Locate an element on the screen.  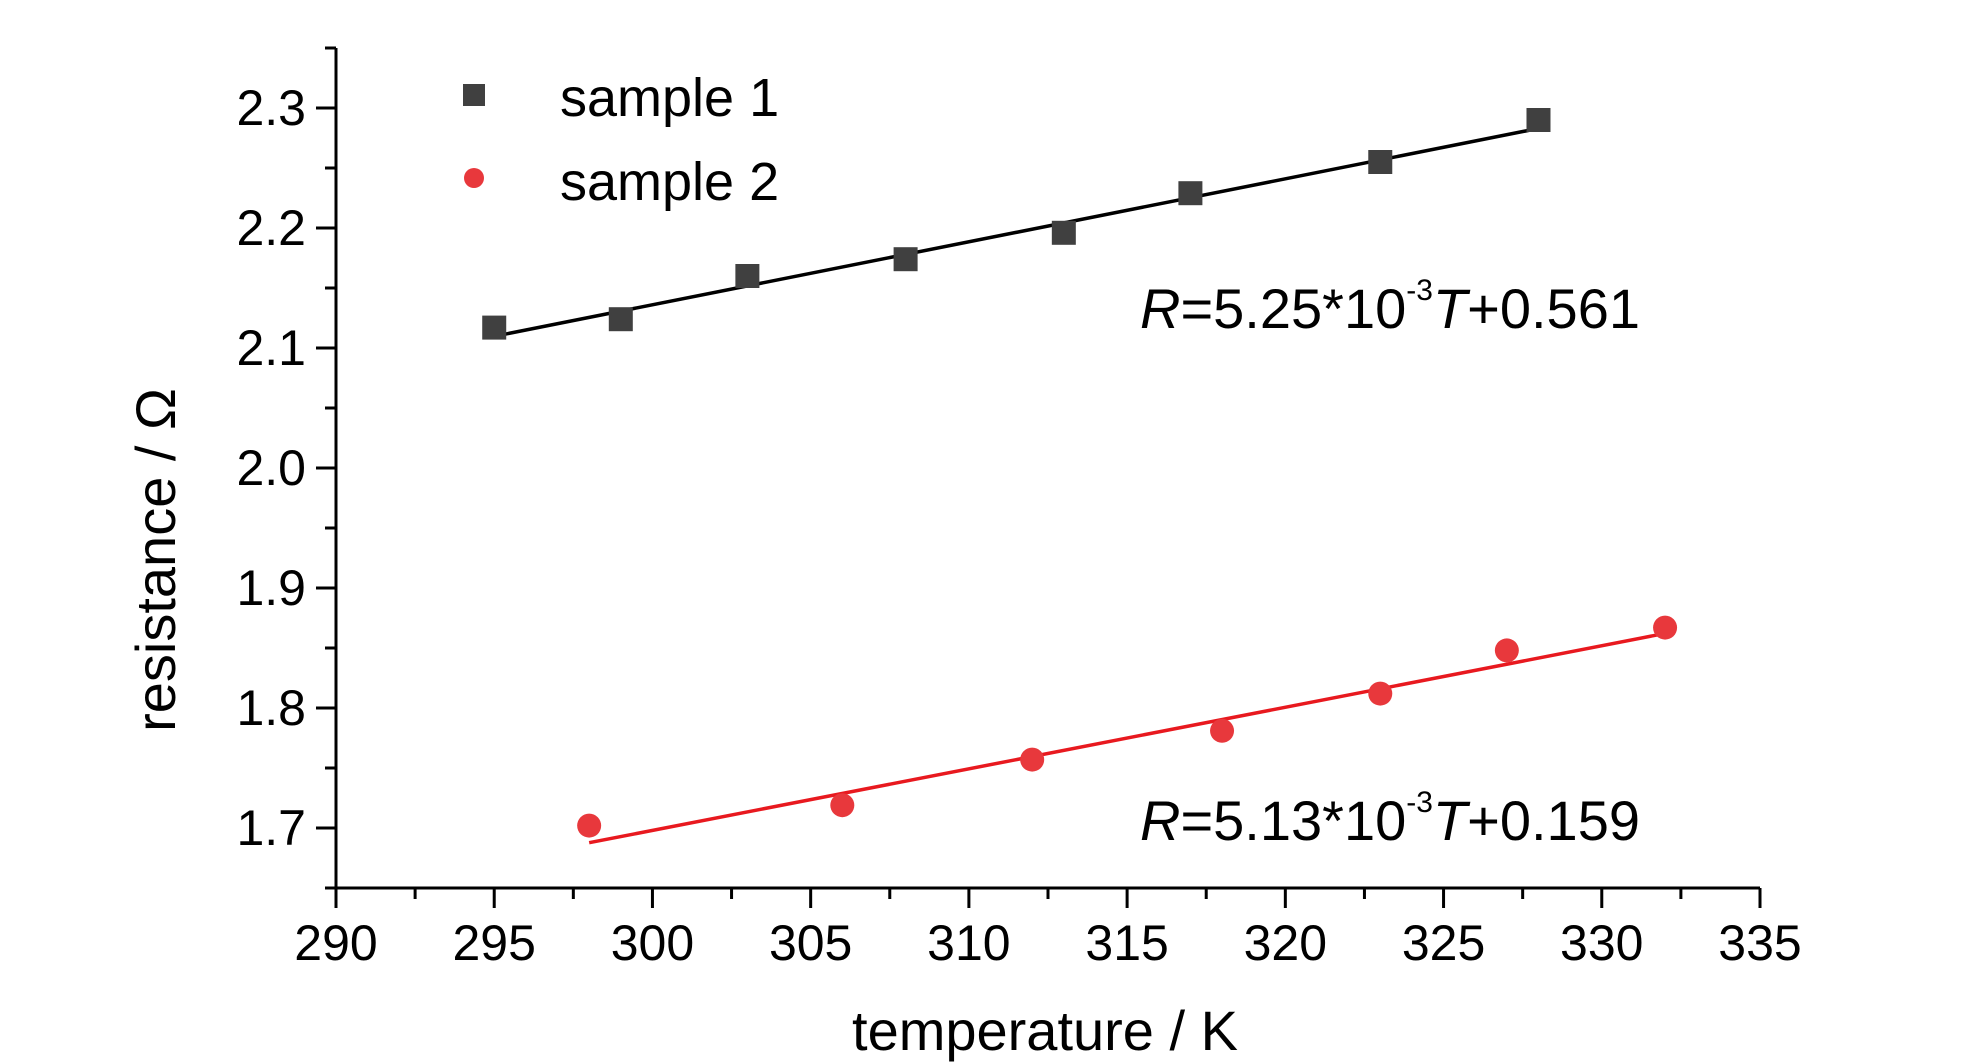
equation-2-coef: =5.13*10 is located at coordinates (1293, 820).